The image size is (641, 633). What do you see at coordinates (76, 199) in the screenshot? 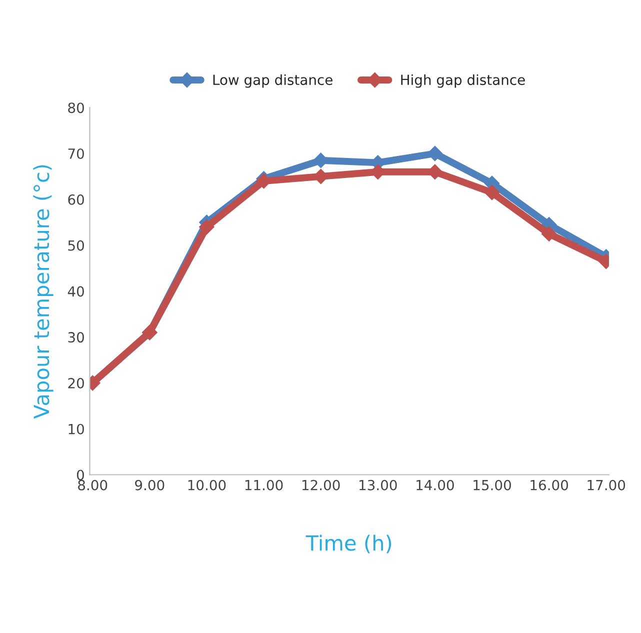
I see `y-tick-label: 60` at bounding box center [76, 199].